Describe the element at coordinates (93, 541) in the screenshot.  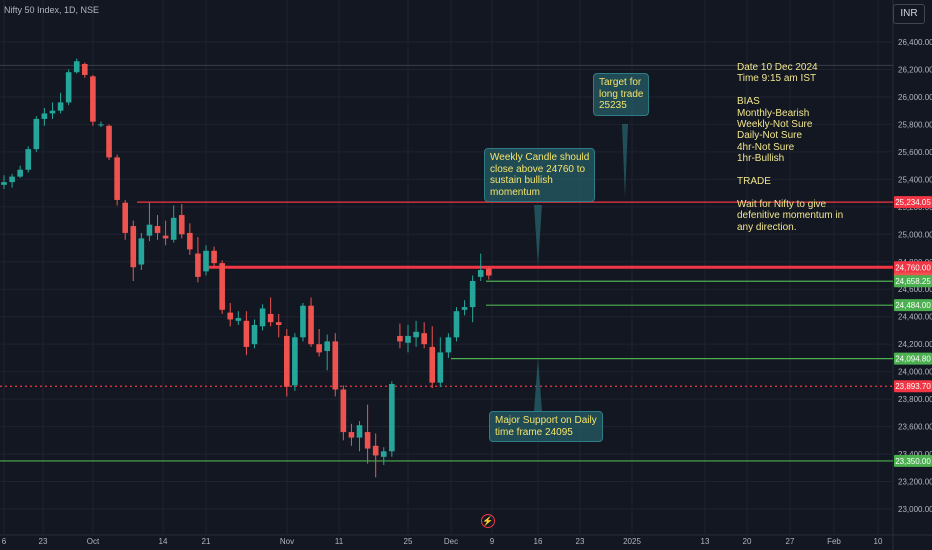
I see `x-tick-label: Oct` at that location.